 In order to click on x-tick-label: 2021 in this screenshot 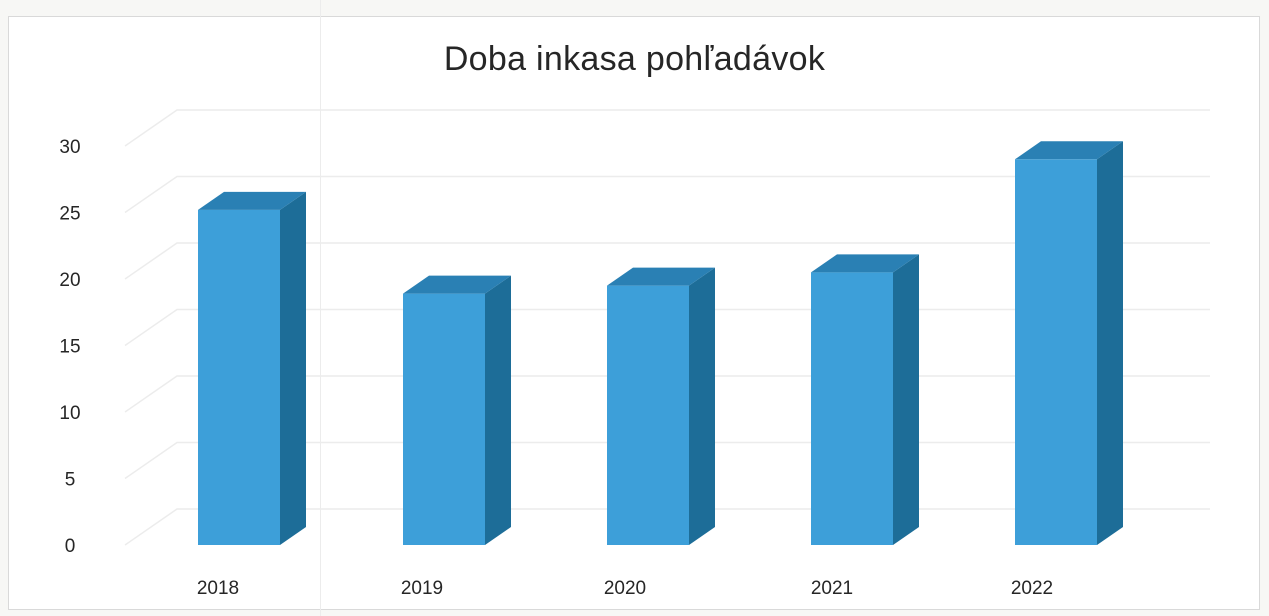, I will do `click(832, 588)`.